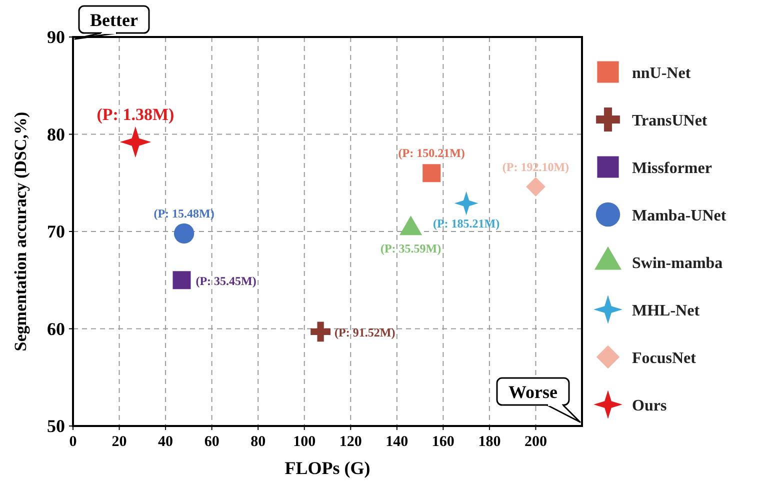  What do you see at coordinates (226, 281) in the screenshot?
I see `annotation: (P: 35.45M)` at bounding box center [226, 281].